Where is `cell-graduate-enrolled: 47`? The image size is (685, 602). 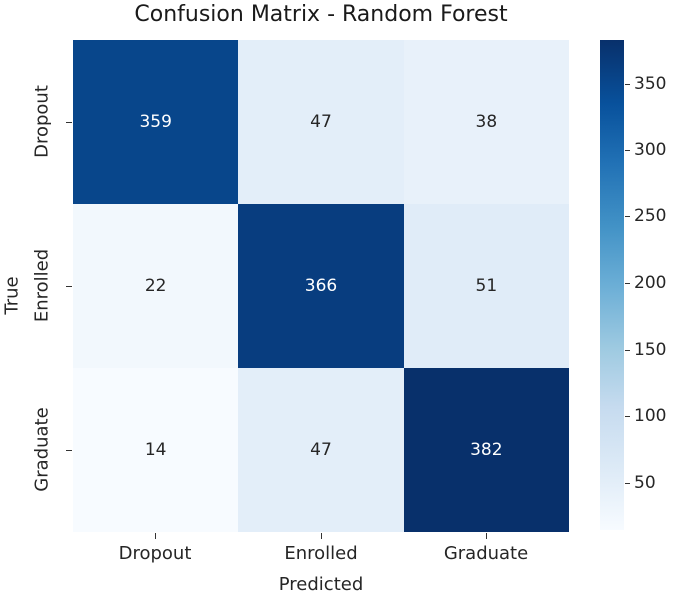
cell-graduate-enrolled: 47 is located at coordinates (321, 450).